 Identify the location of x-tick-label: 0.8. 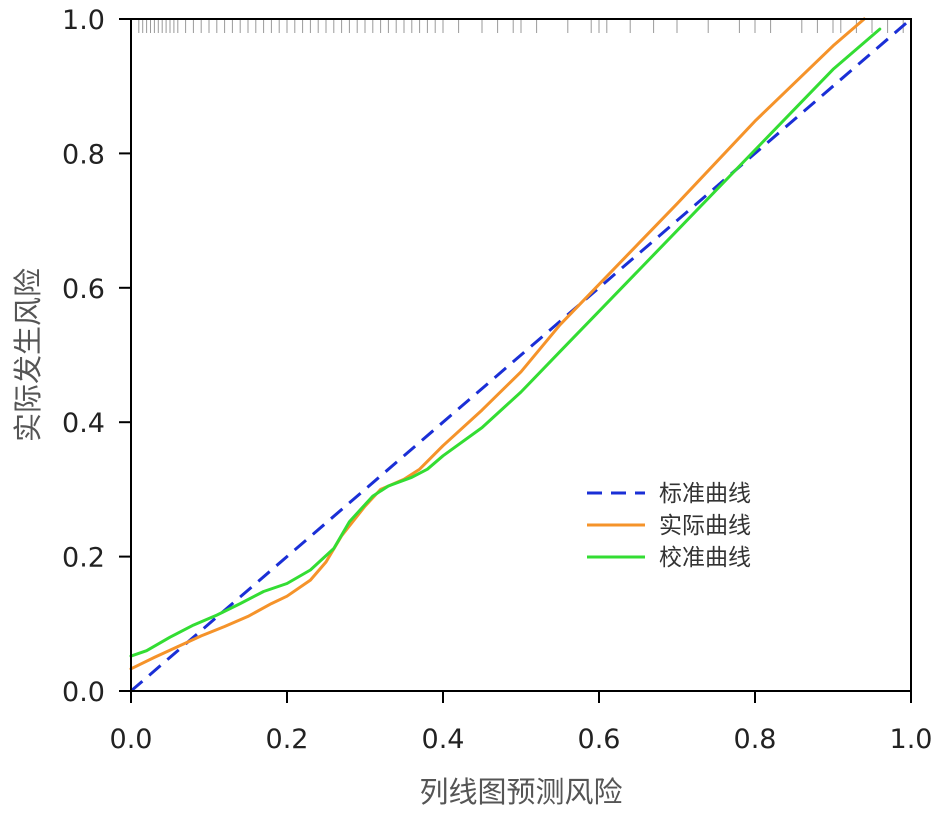
(755, 739).